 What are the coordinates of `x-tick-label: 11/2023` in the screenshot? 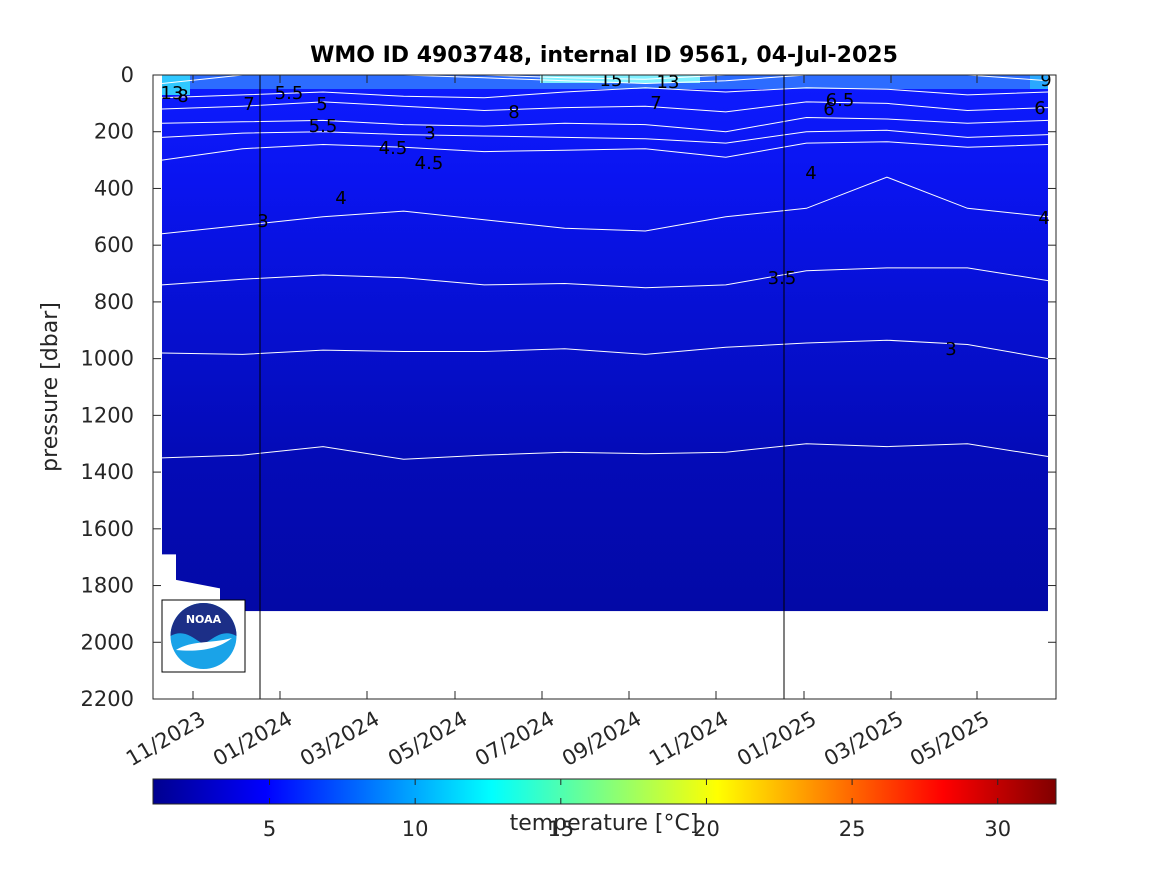 It's located at (166, 739).